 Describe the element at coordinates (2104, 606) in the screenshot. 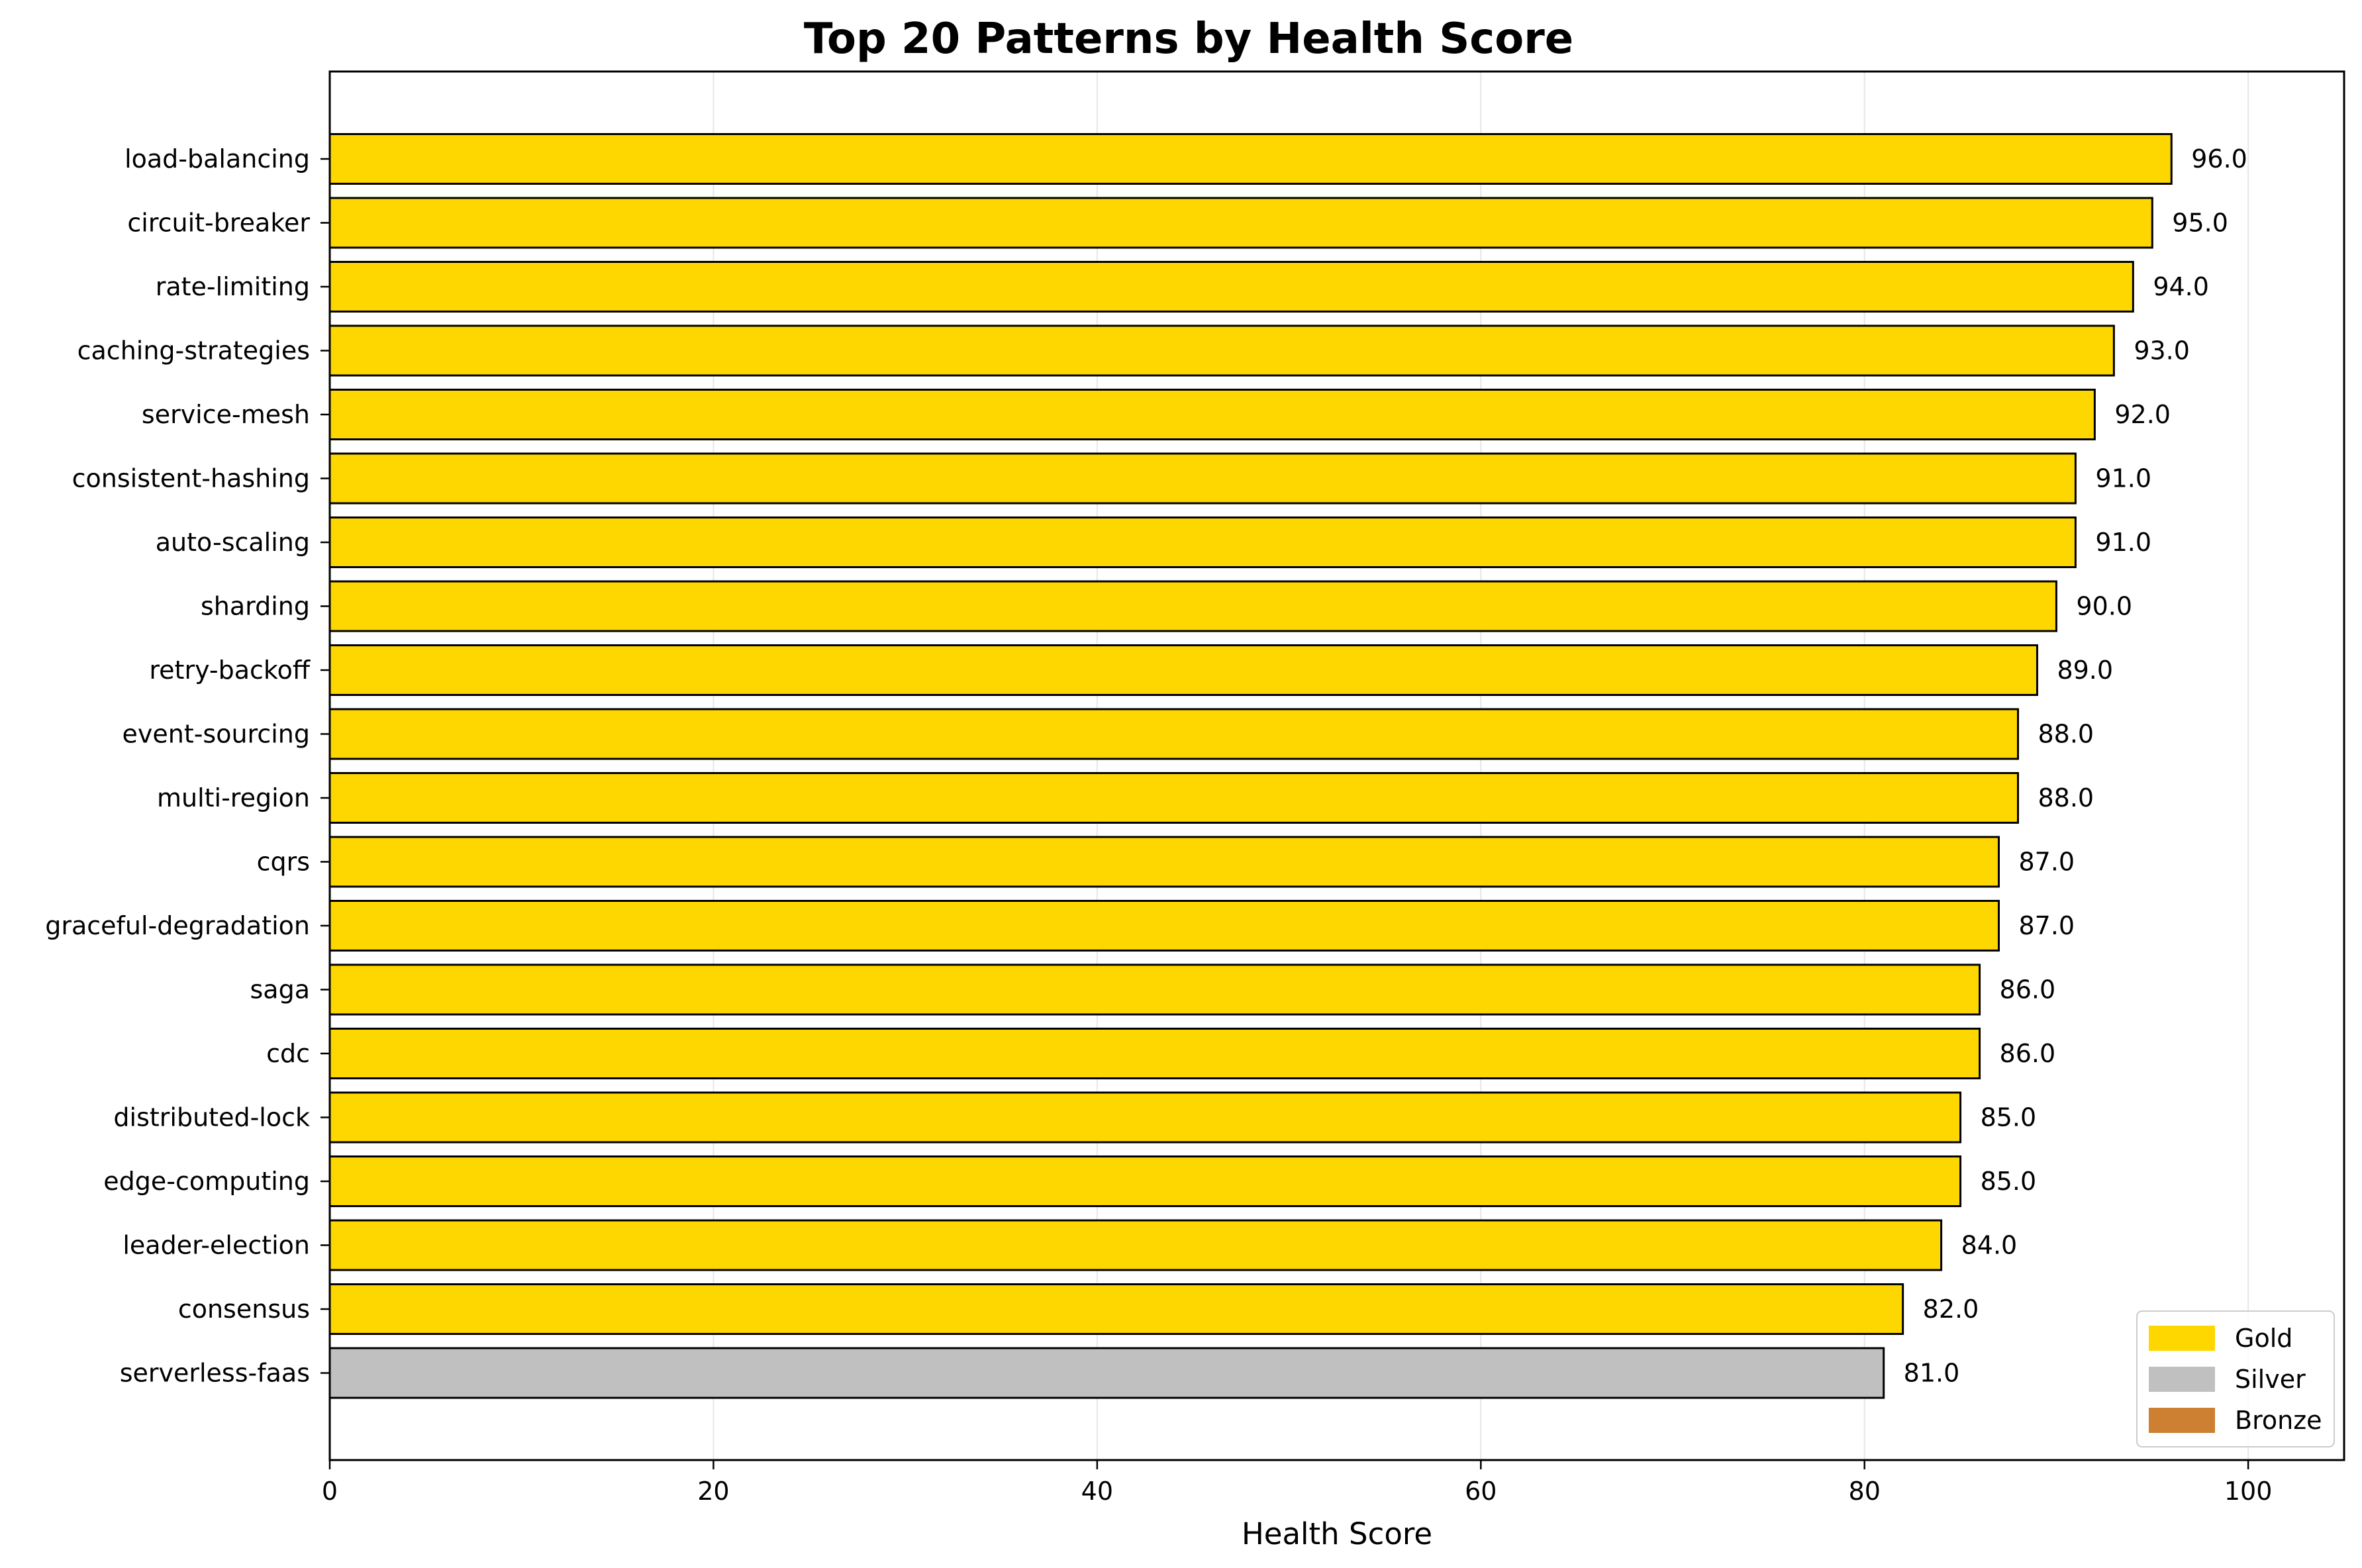

I see `bar-value-label: 90.0` at that location.